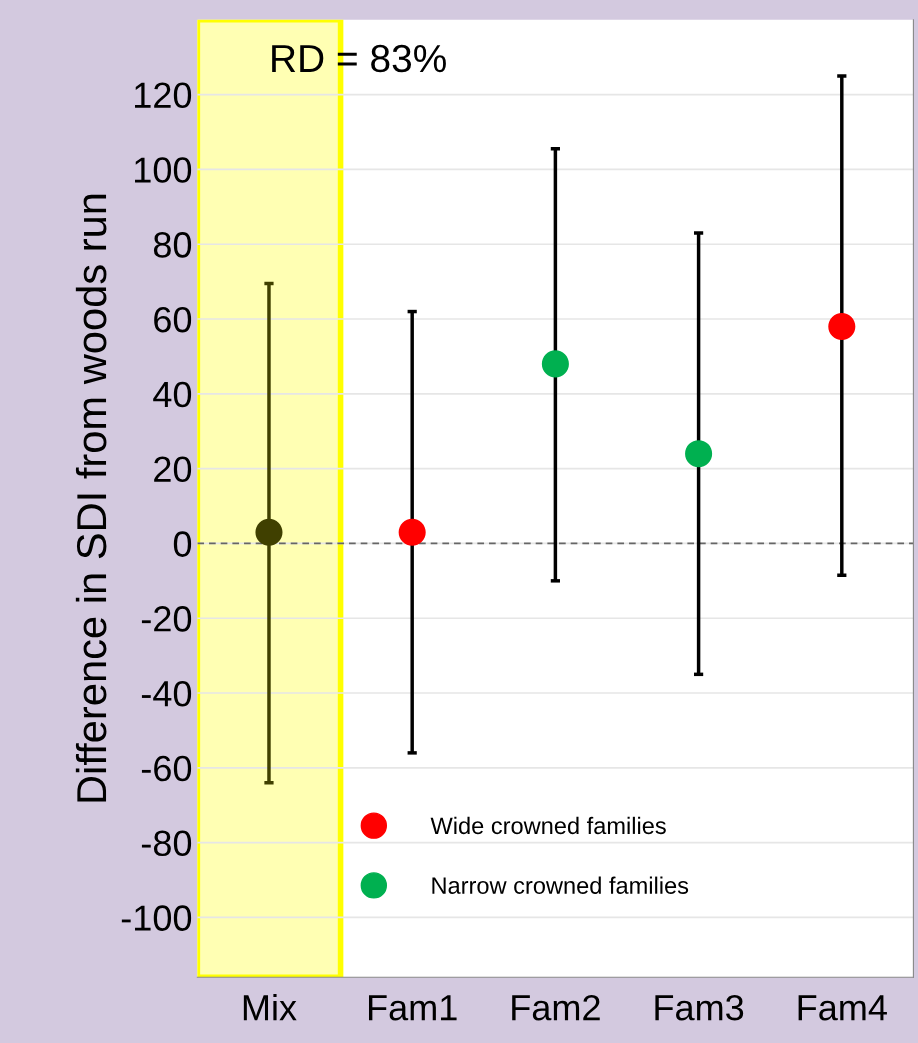 This screenshot has height=1043, width=918. Describe the element at coordinates (173, 319) in the screenshot. I see `y-tick-label: 60` at that location.